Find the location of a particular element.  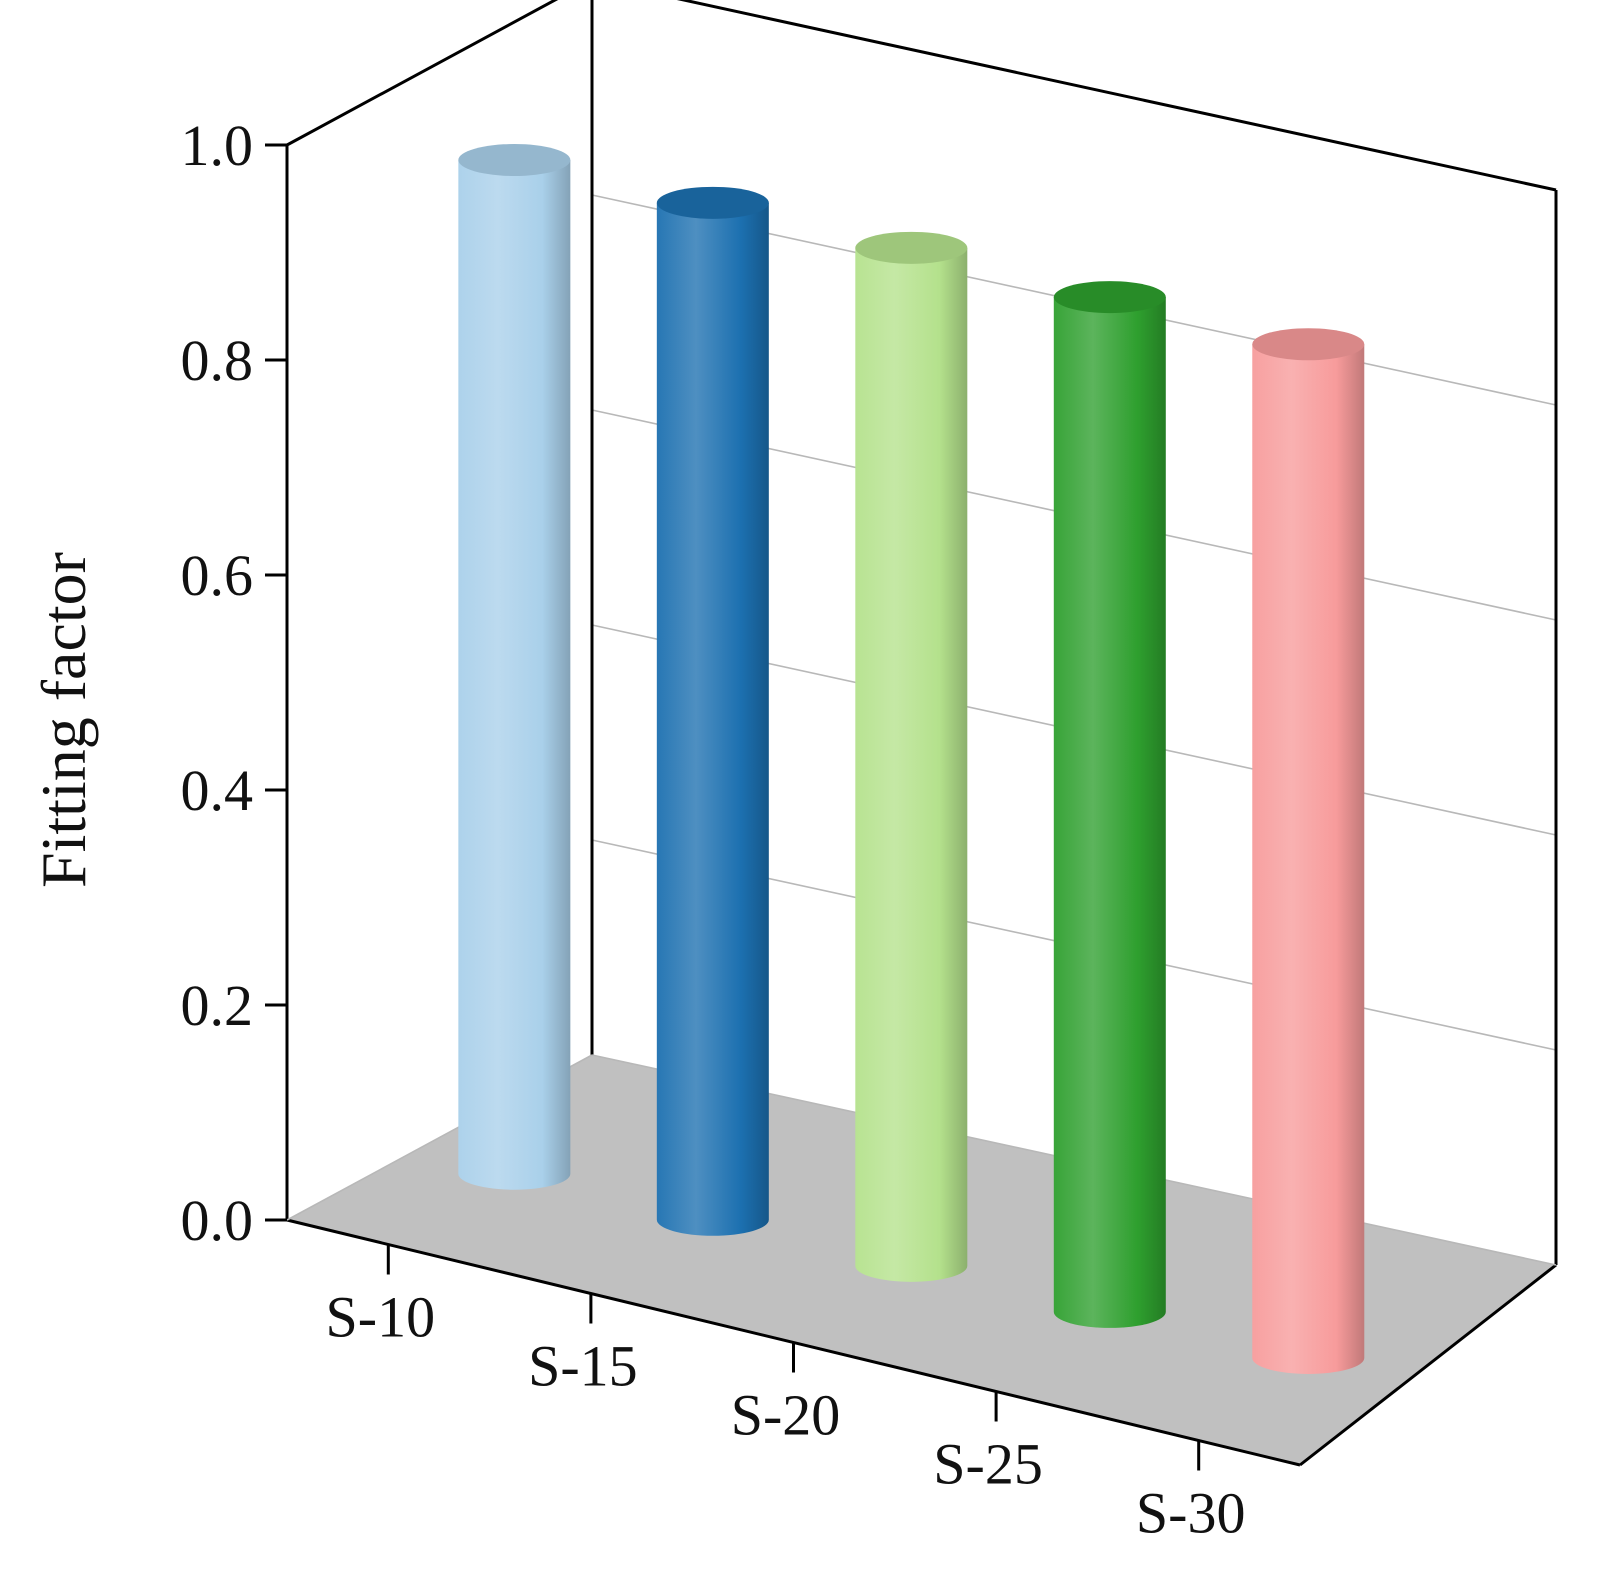

y-axis-title: Fitting factor is located at coordinates (63, 720).